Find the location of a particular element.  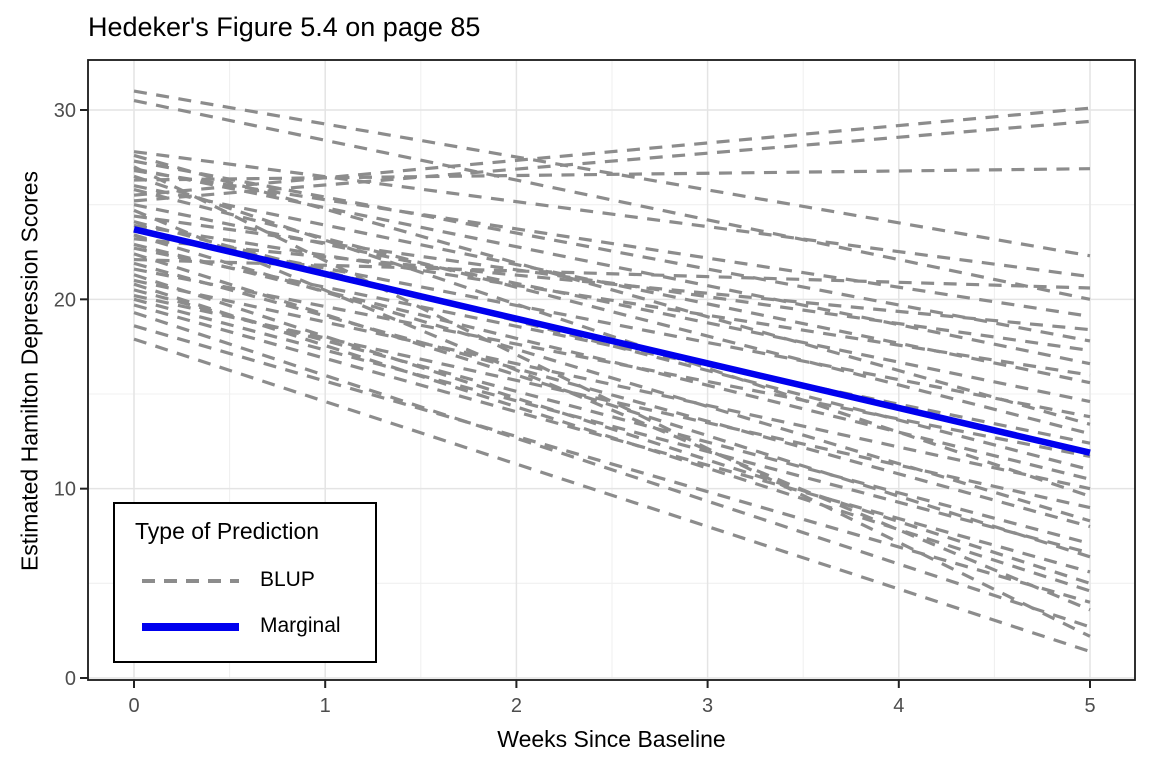

y-tick-label: 20 is located at coordinates (65, 300).